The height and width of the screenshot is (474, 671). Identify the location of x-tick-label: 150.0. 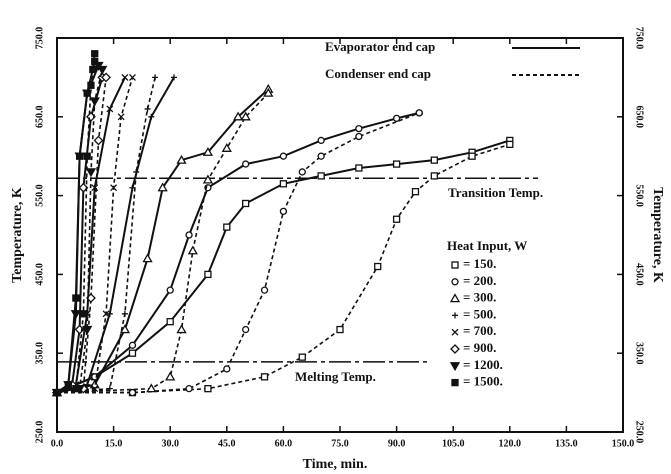
(623, 443).